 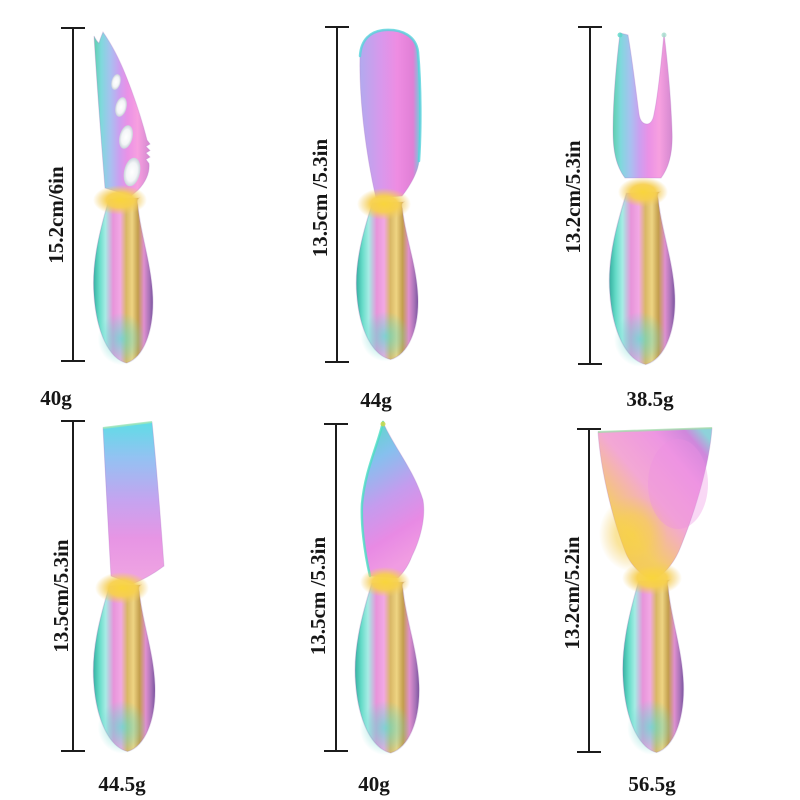 What do you see at coordinates (652, 784) in the screenshot?
I see `weight-label: 56.5g` at bounding box center [652, 784].